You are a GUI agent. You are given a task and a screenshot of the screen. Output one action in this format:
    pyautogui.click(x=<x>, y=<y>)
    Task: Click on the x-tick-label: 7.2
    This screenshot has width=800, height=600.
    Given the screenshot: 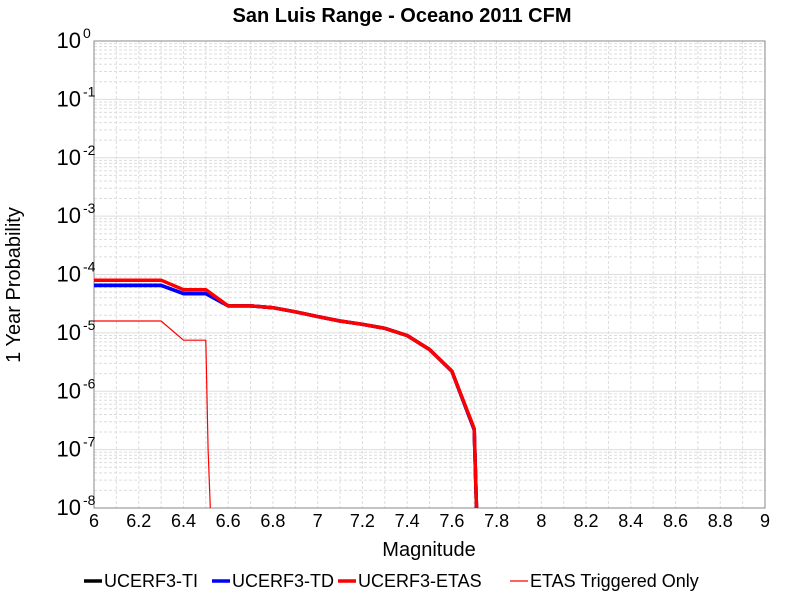 What is the action you would take?
    pyautogui.click(x=362, y=521)
    